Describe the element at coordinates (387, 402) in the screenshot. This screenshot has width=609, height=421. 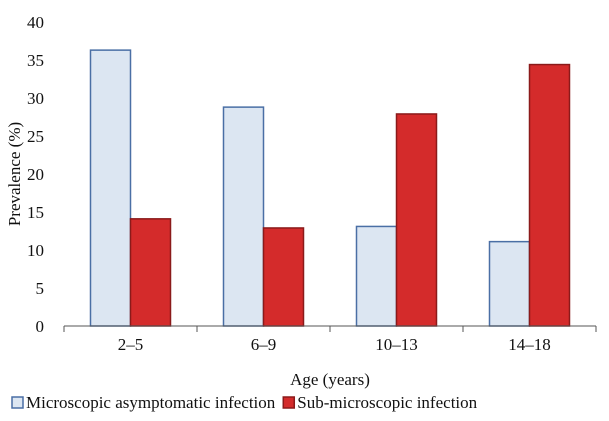
I see `legend-label: Sub-microscopic infection` at that location.